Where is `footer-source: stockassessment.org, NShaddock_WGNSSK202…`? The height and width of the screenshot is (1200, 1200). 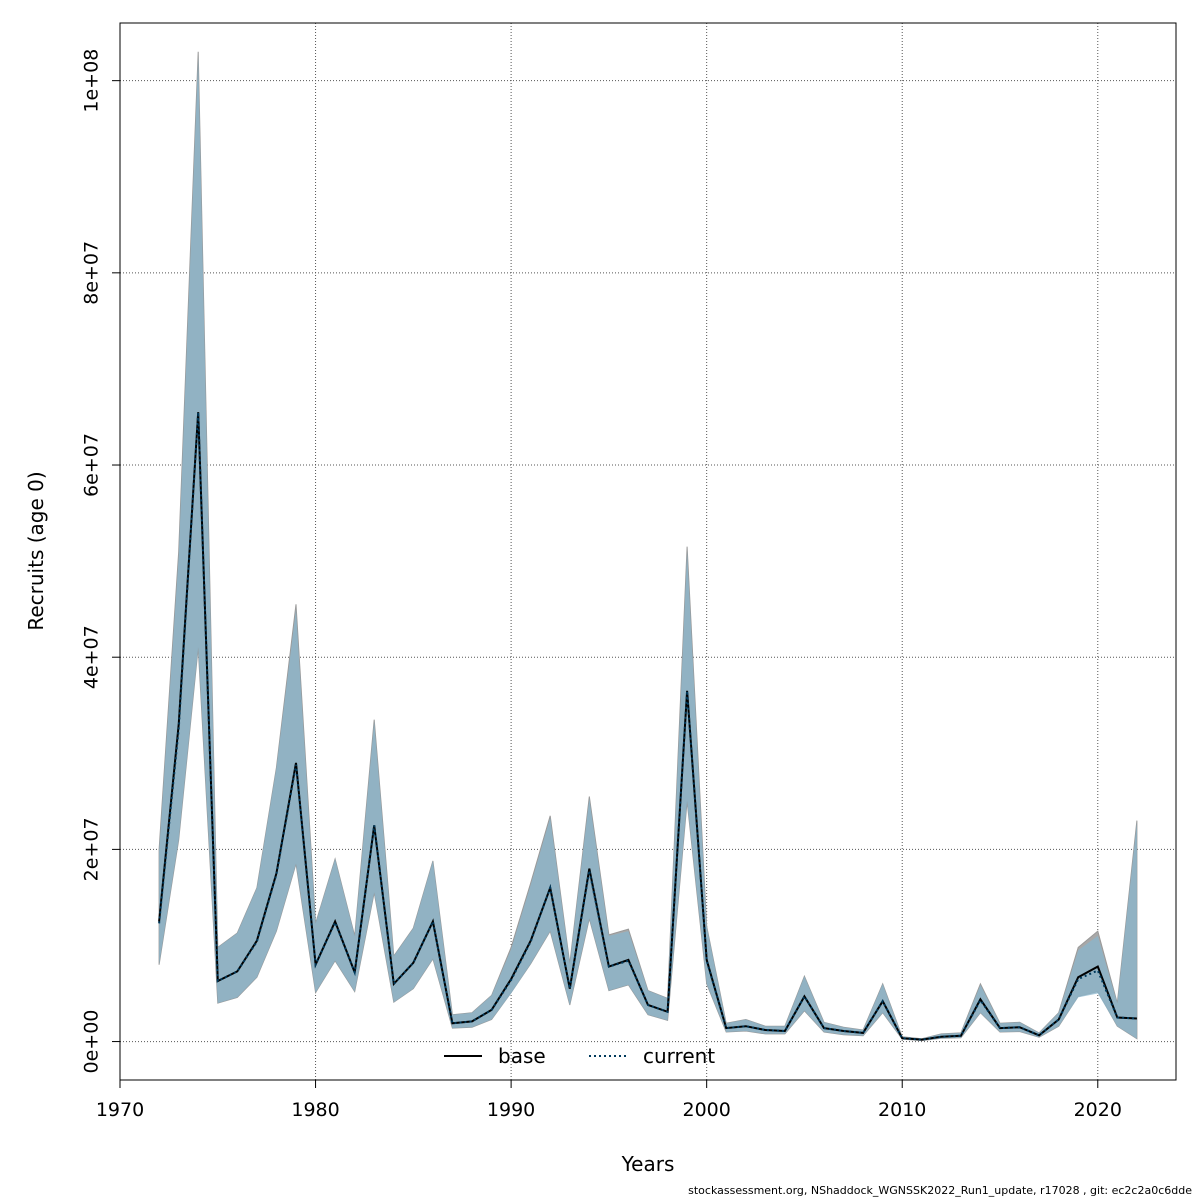
footer-source: stockassessment.org, NShaddock_WGNSSK202… is located at coordinates (940, 1190).